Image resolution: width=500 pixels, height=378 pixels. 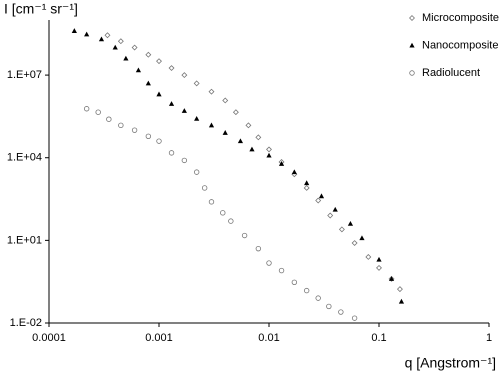 What do you see at coordinates (460, 45) in the screenshot?
I see `legend-label: Nanocomposite` at bounding box center [460, 45].